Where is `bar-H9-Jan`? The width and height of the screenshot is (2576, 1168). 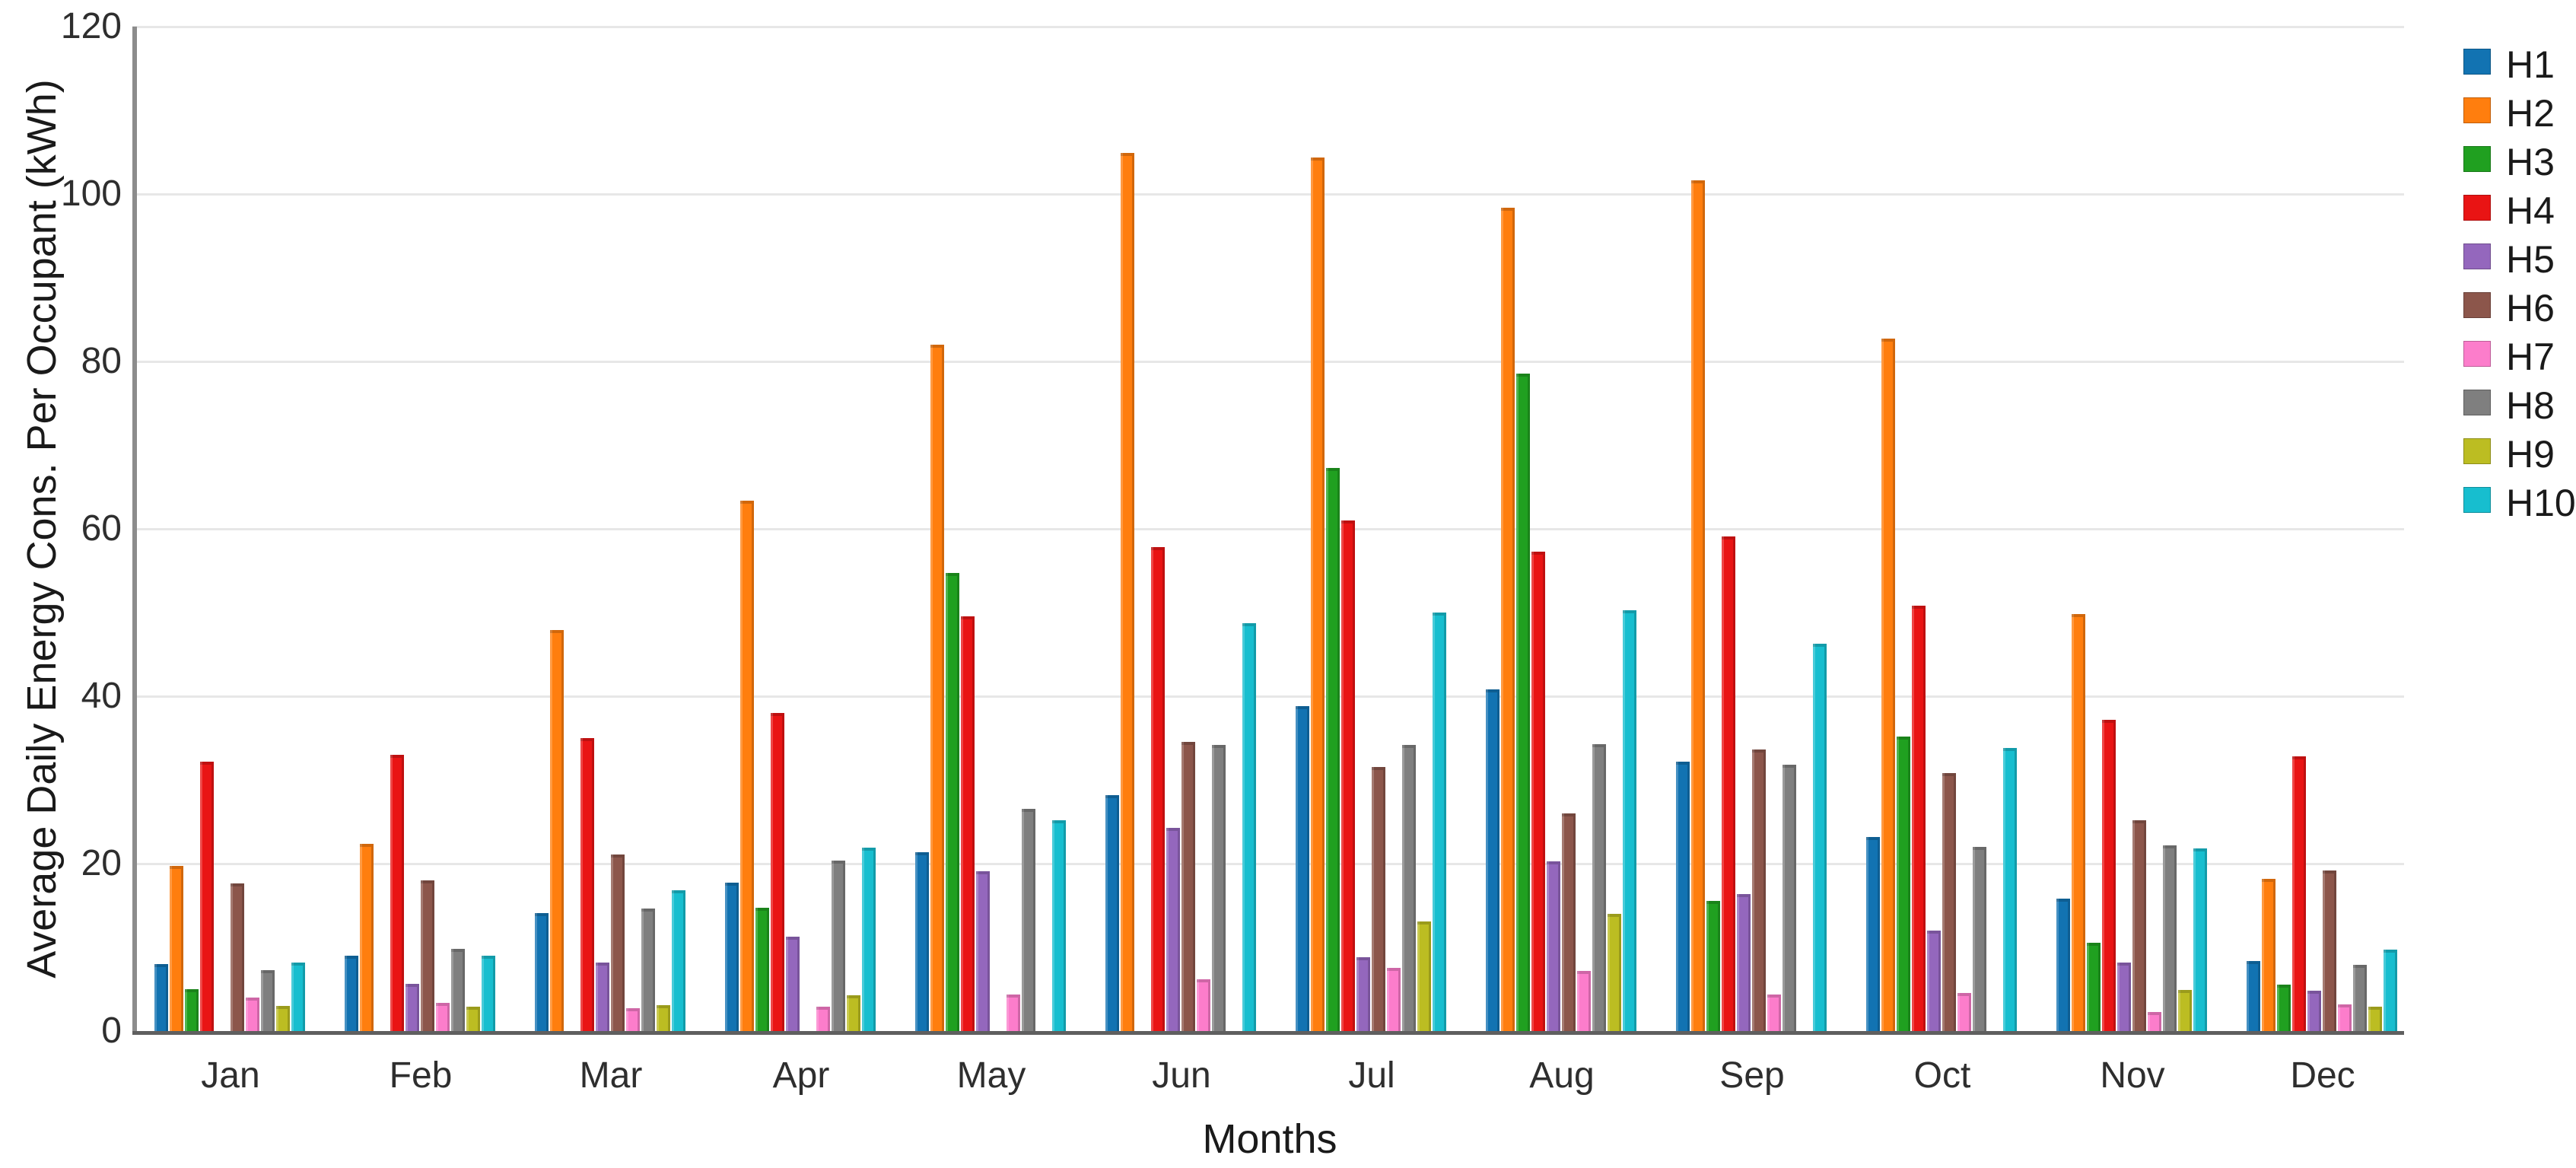 bar-H9-Jan is located at coordinates (283, 1018).